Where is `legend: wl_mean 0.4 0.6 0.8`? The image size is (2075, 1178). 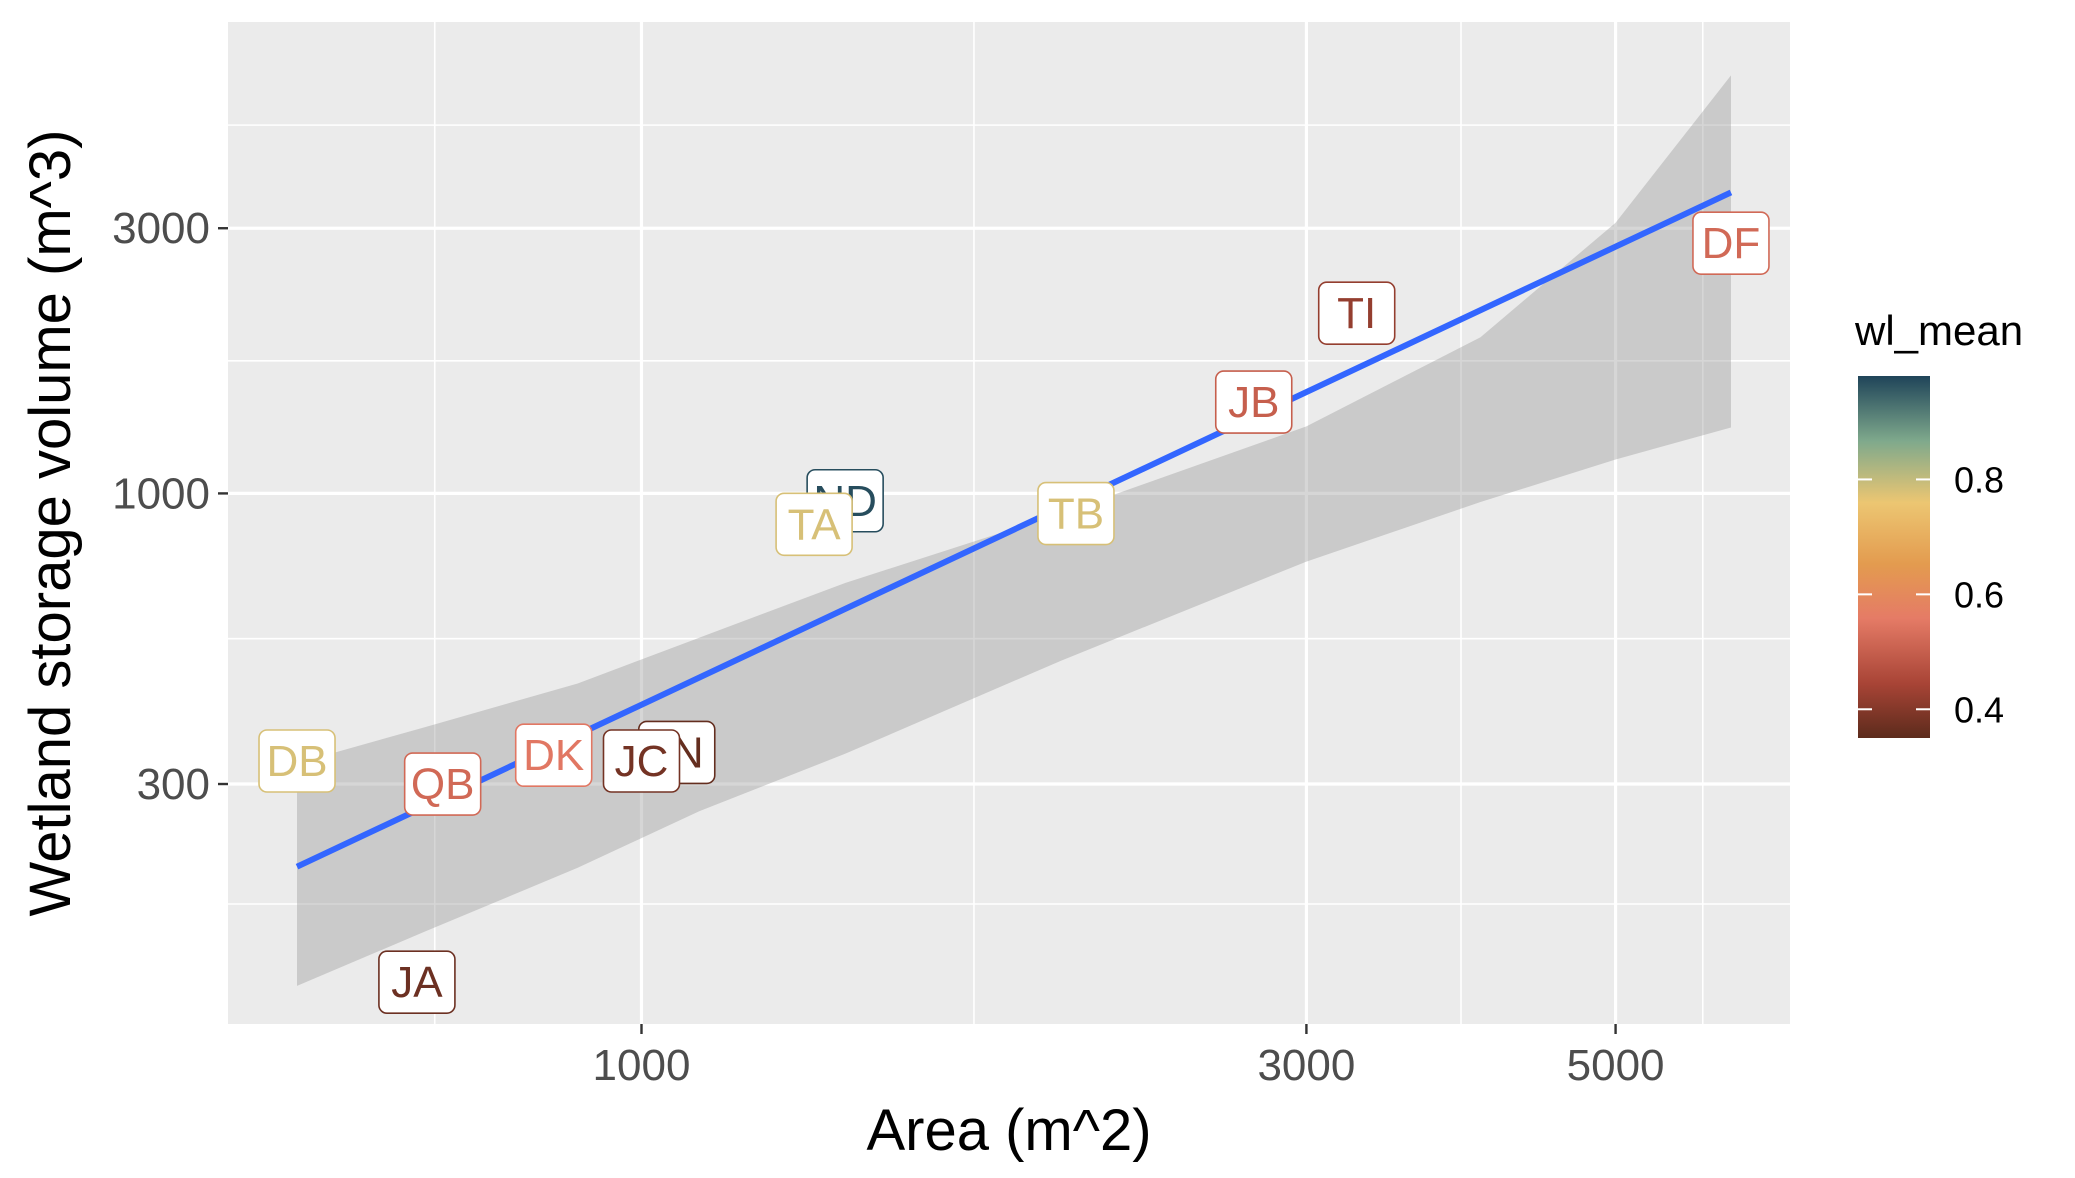
legend: wl_mean 0.4 0.6 0.8 is located at coordinates (1938, 522).